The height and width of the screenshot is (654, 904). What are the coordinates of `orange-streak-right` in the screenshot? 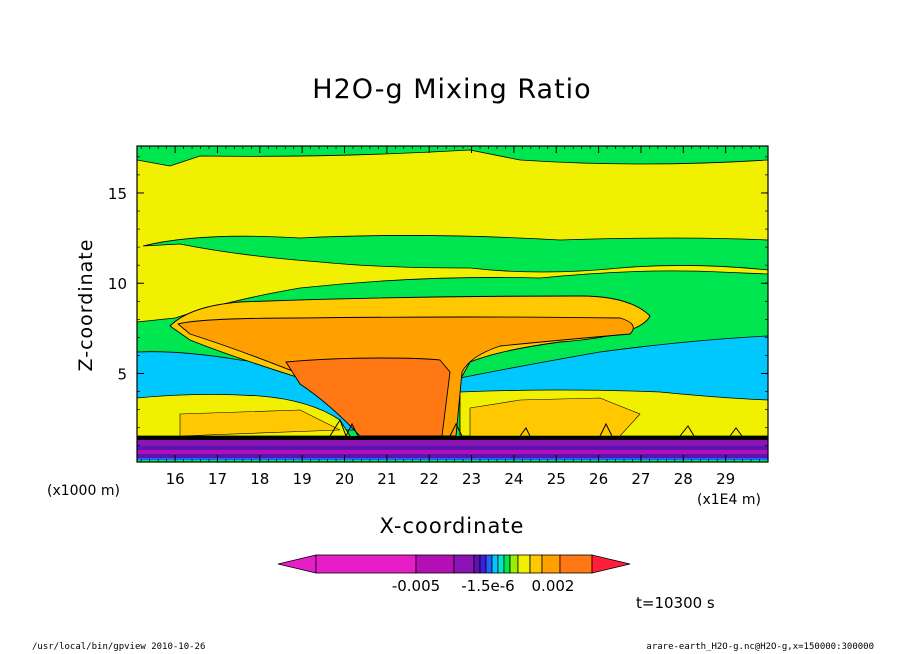 It's located at (555, 417).